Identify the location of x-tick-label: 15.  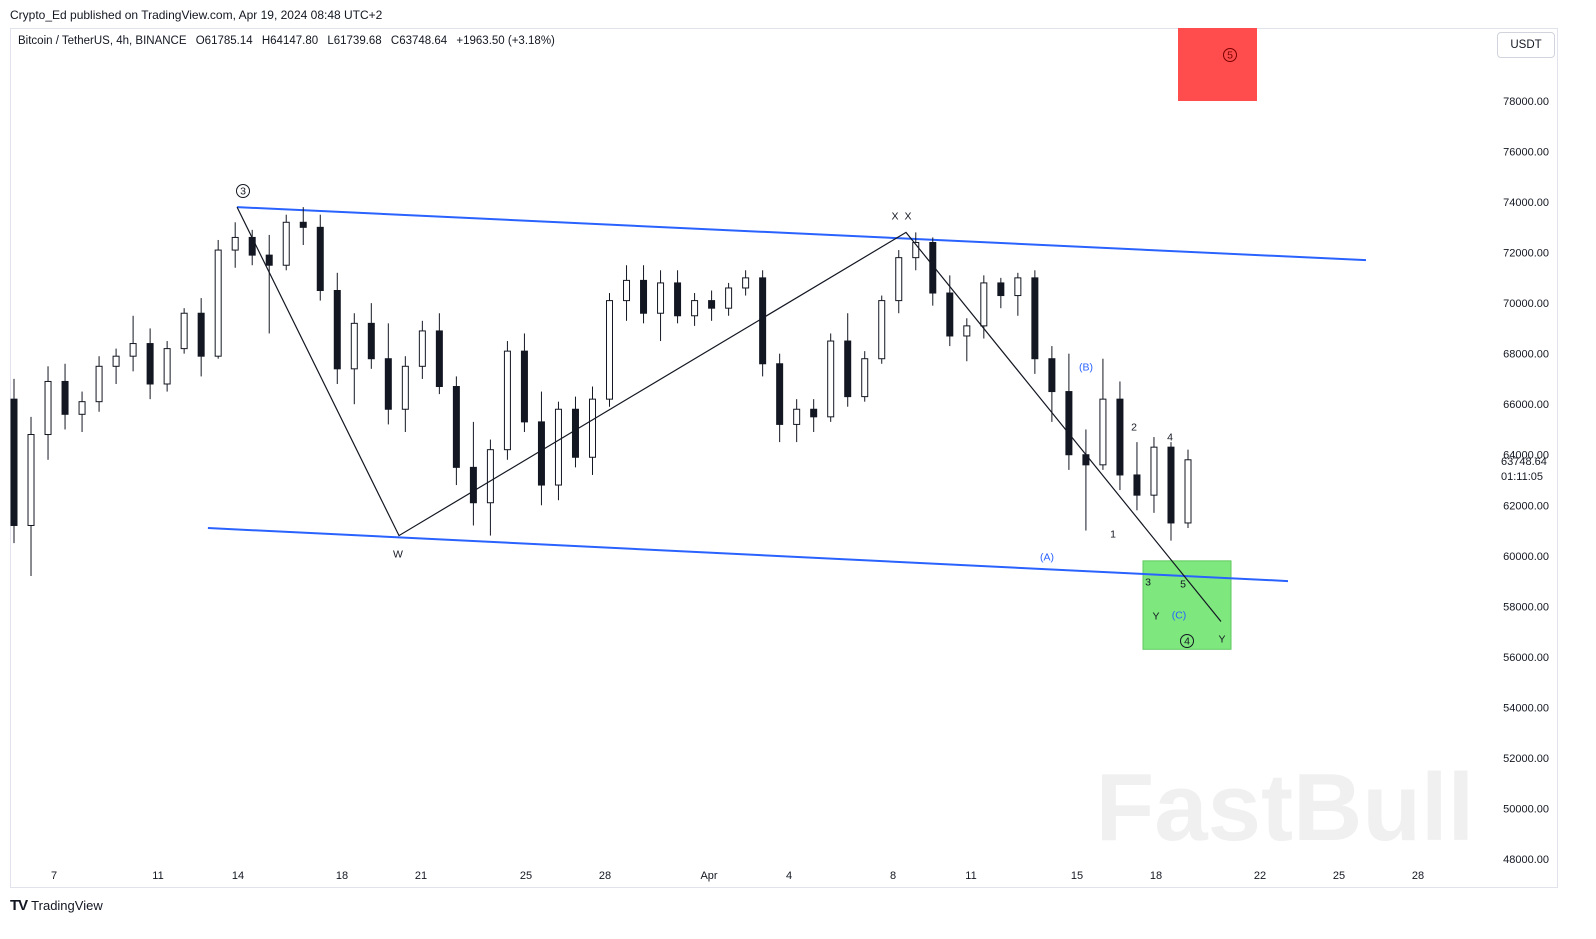
(1077, 876).